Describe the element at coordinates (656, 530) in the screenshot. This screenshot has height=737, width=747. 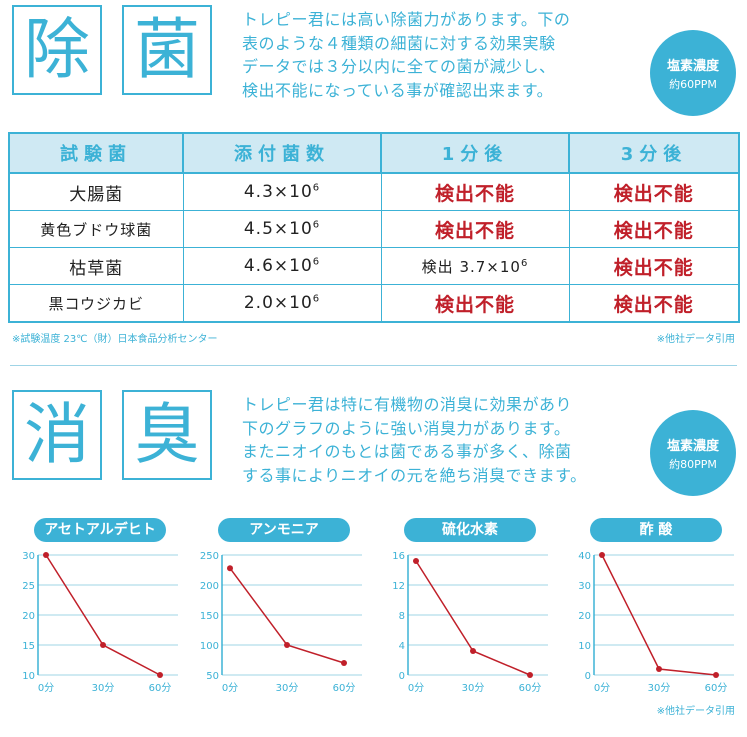
I see `chart-title: 酢 酸` at that location.